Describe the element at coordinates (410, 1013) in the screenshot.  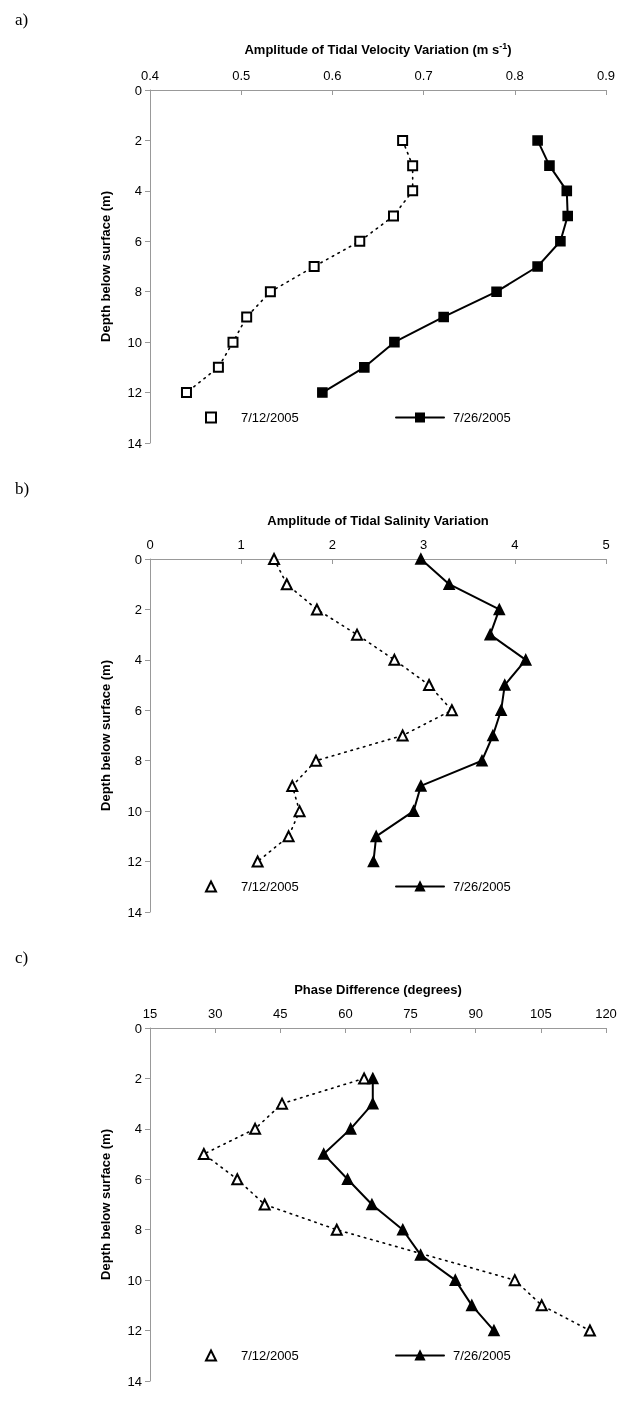
I see `x-tick-label: 75` at that location.